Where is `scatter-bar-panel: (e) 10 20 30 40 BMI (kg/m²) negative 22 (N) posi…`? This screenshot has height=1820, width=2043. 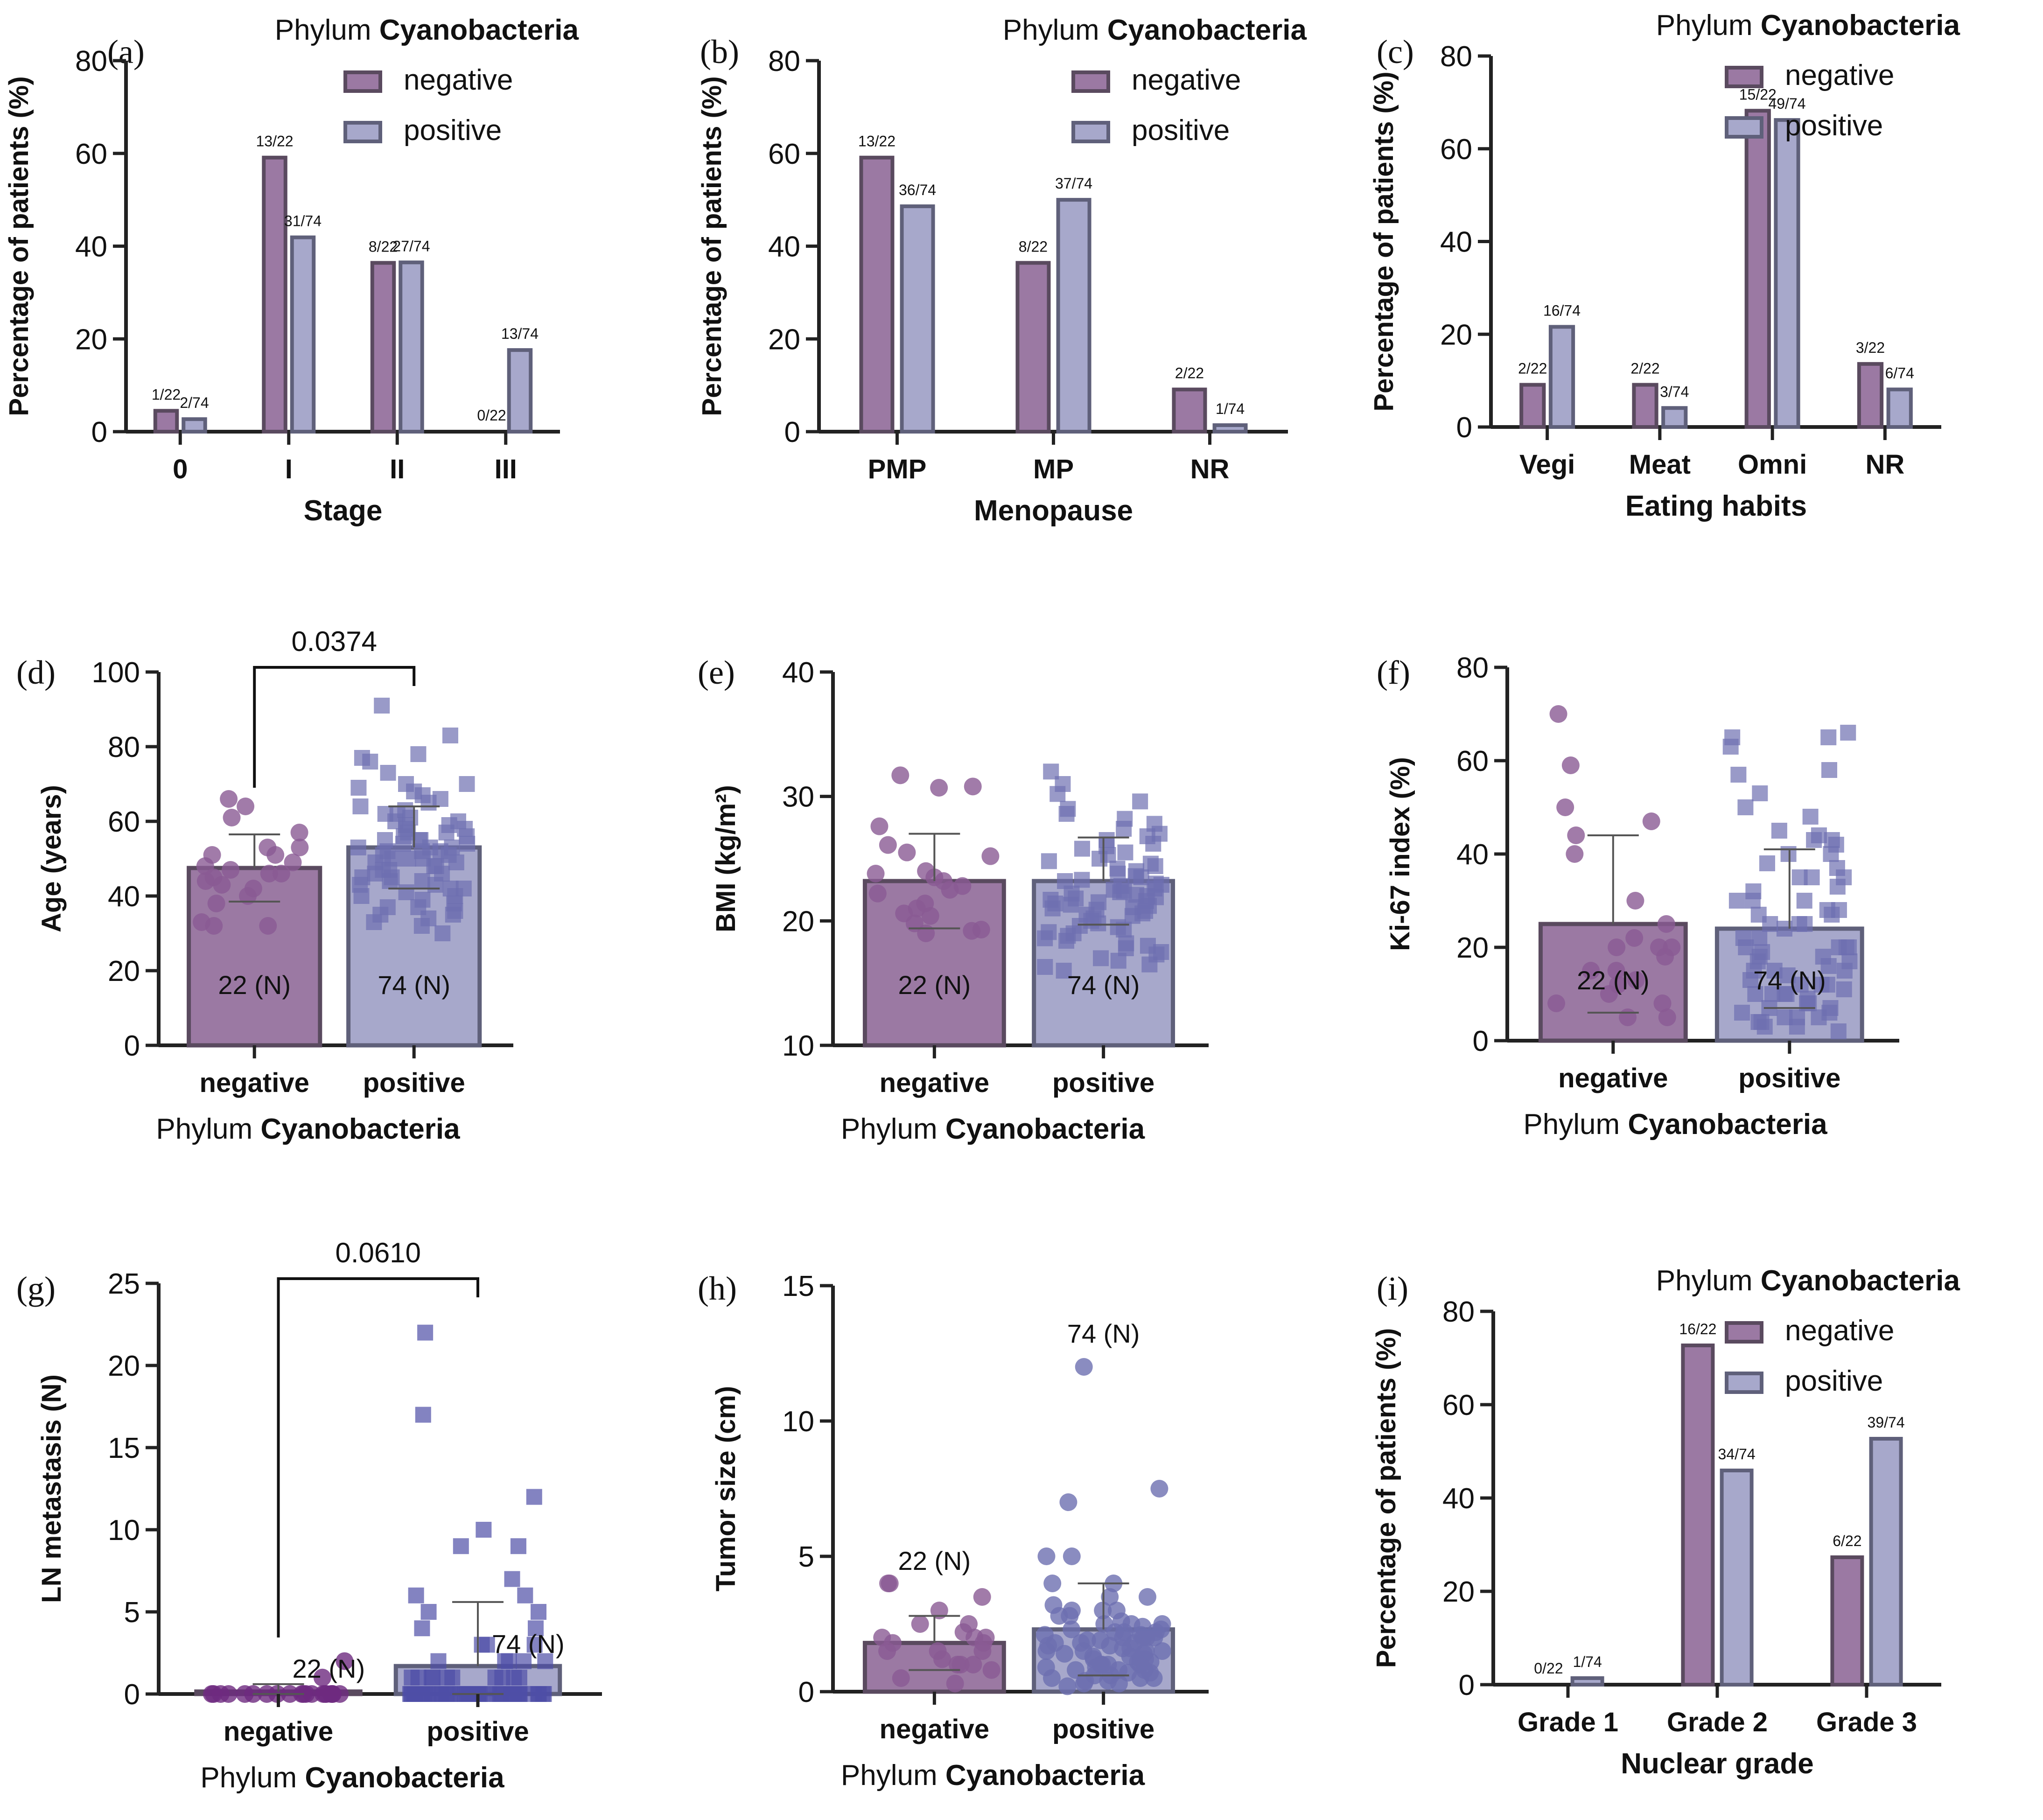 scatter-bar-panel: (e) 10 20 30 40 BMI (kg/m²) negative 22 (N) posi… is located at coordinates (953, 899).